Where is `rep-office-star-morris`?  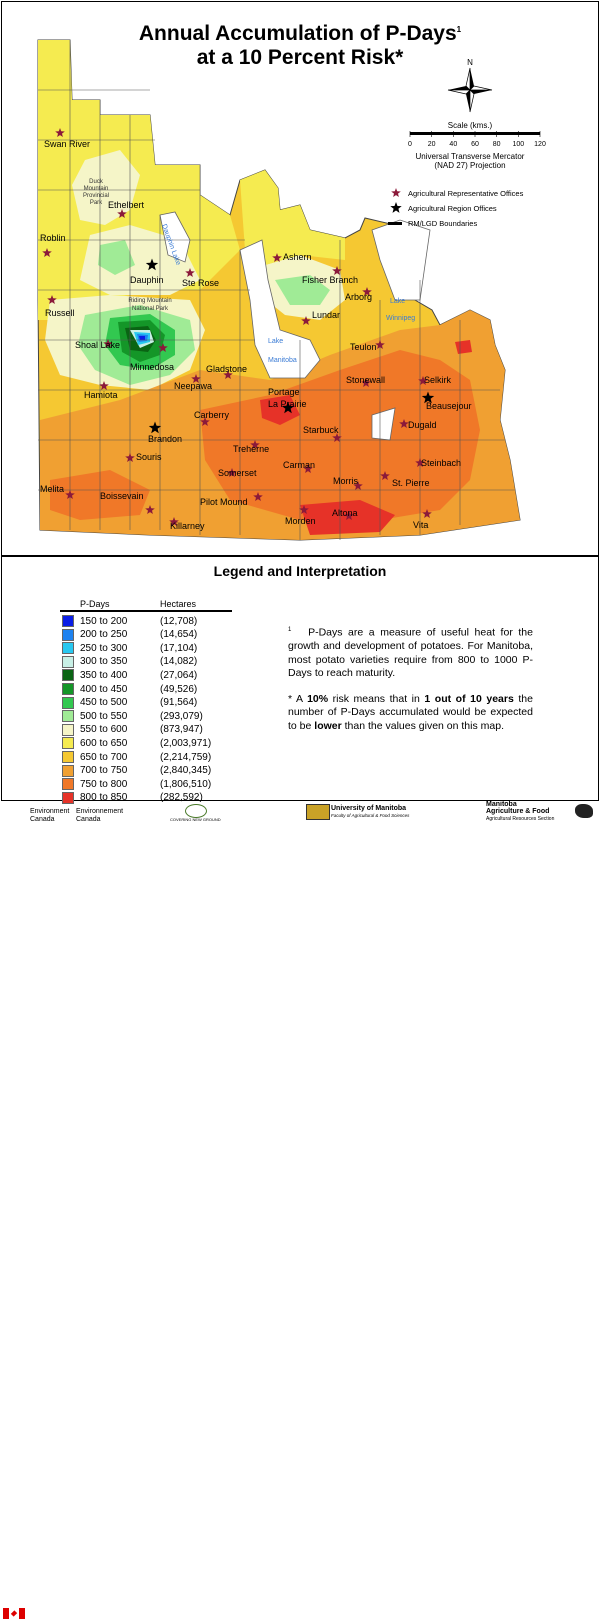 rep-office-star-morris is located at coordinates (358, 485).